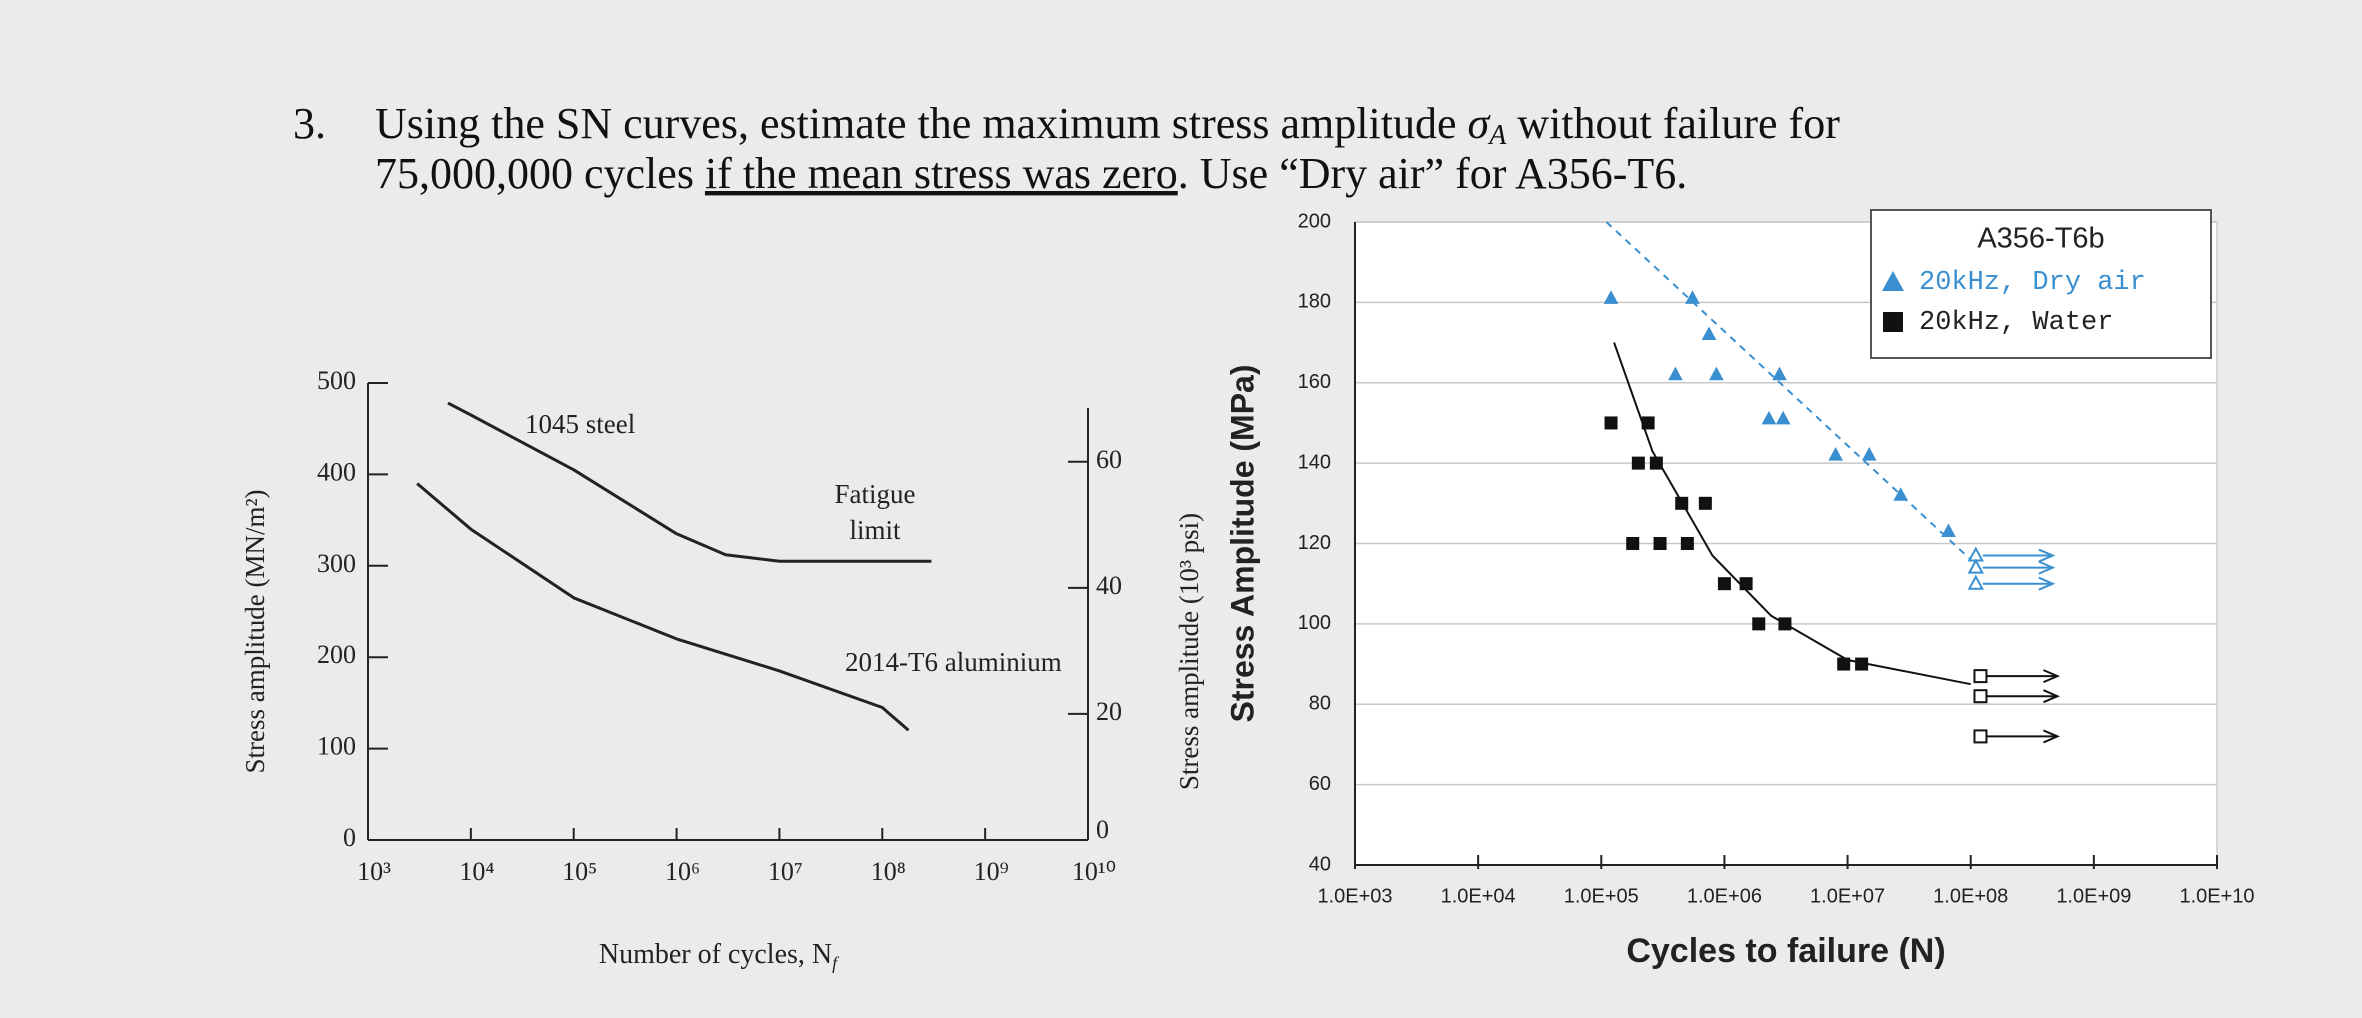  What do you see at coordinates (715, 954) in the screenshot?
I see `x-axis-label-text: Number of cycles, N` at bounding box center [715, 954].